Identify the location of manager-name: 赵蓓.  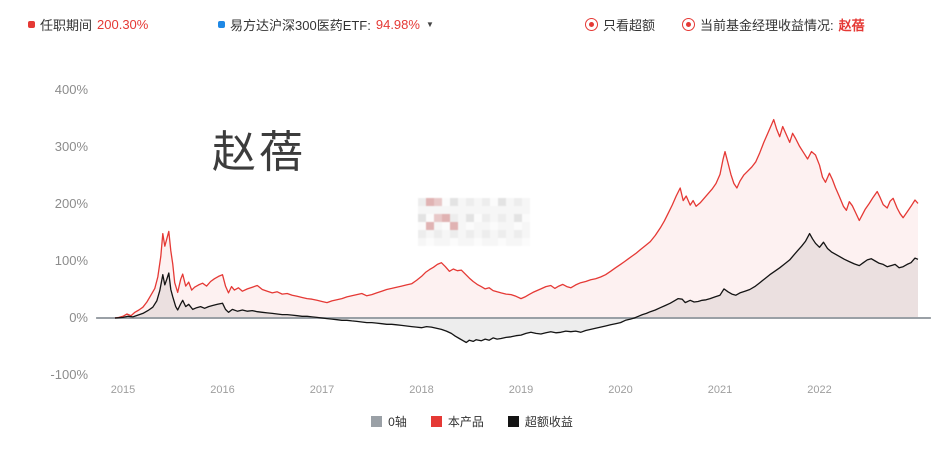
(851, 25).